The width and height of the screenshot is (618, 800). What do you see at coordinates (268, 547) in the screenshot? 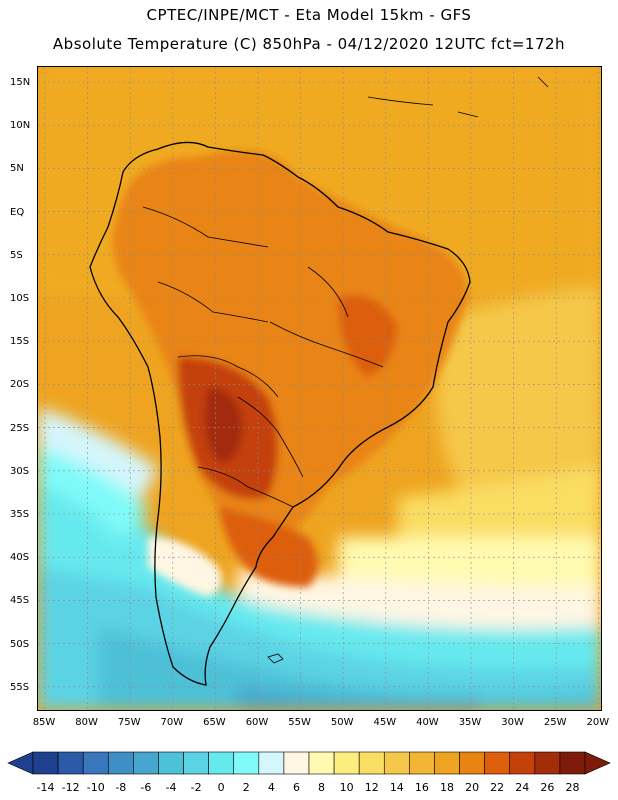
I see `patagonia-warm-area` at bounding box center [268, 547].